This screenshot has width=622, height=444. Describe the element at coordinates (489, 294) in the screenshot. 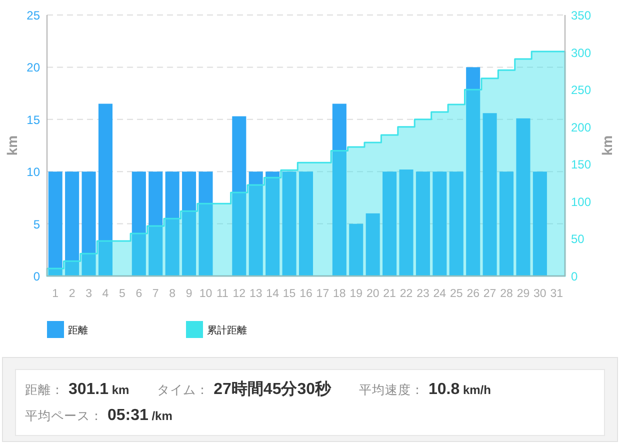

I see `x-tick-label: 27` at that location.